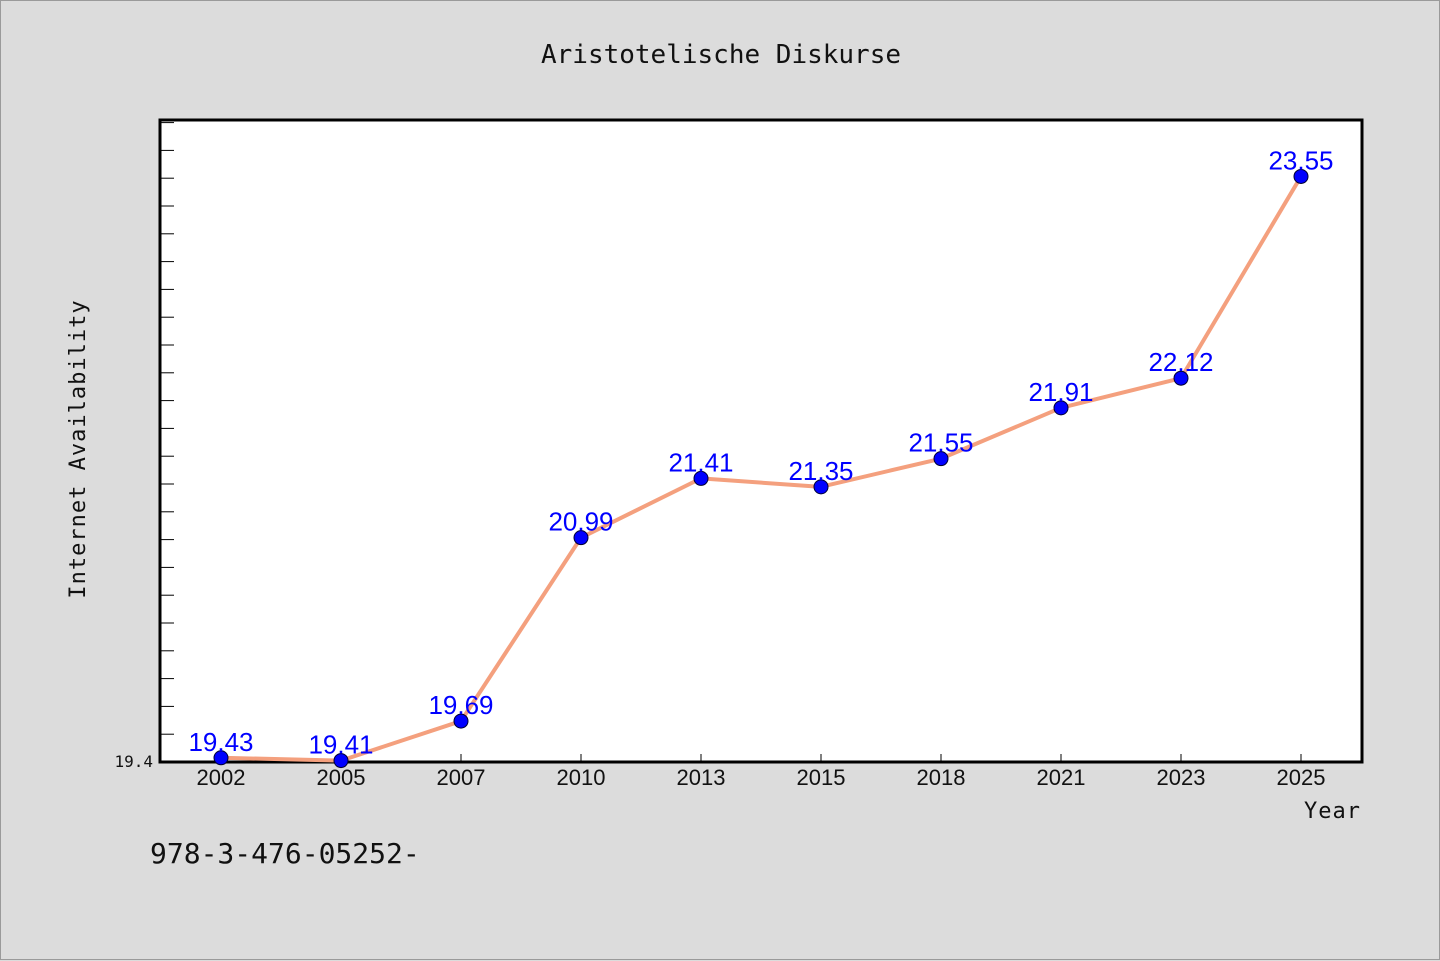 This screenshot has width=1440, height=961. I want to click on x-tick-label: 2013, so click(701, 777).